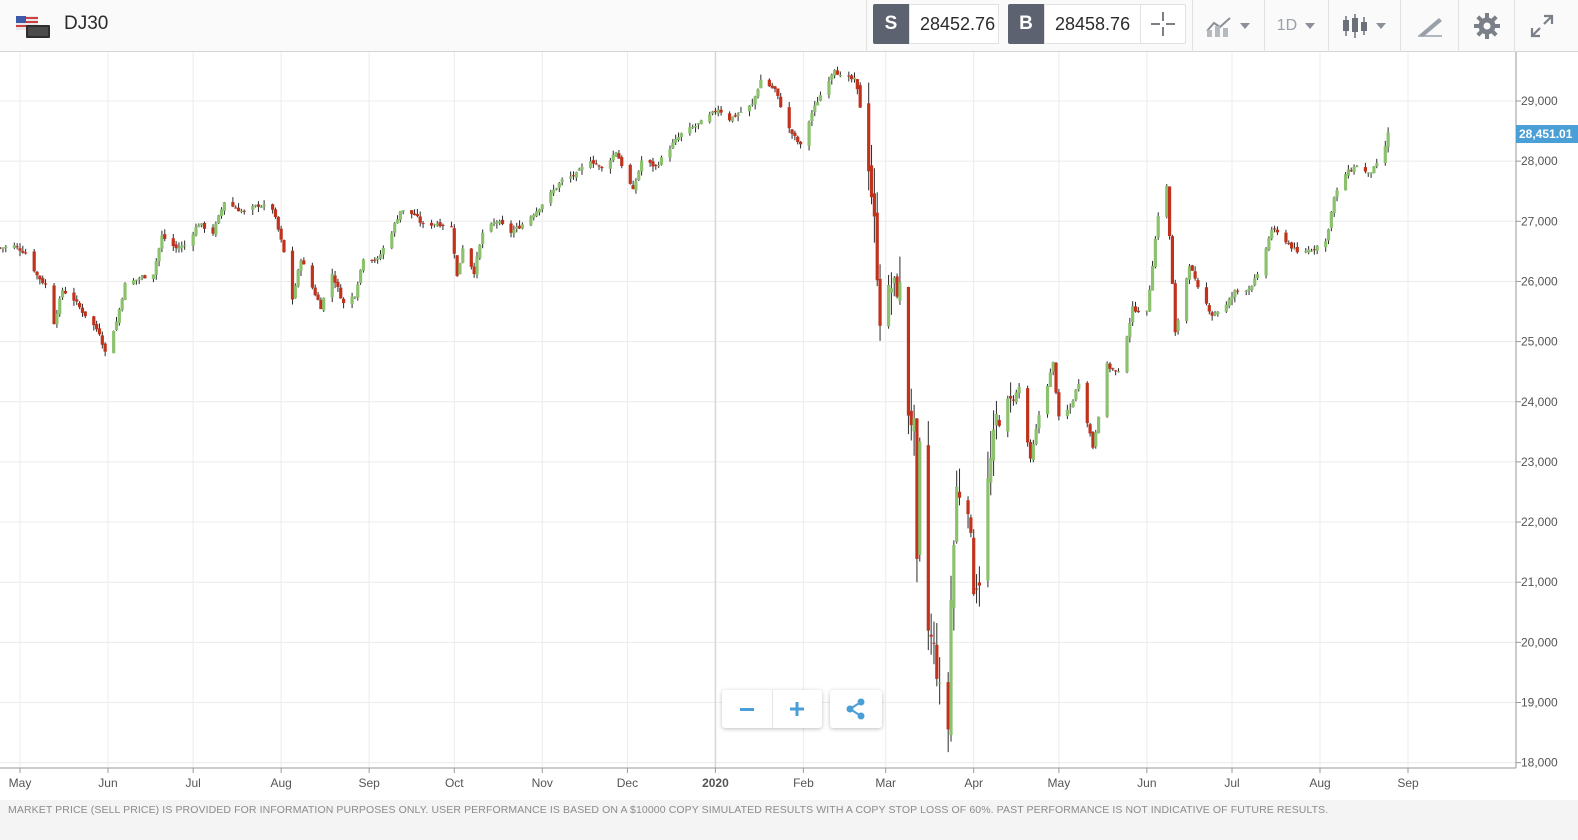 This screenshot has width=1578, height=840. What do you see at coordinates (1163, 24) in the screenshot?
I see `crosshair-button` at bounding box center [1163, 24].